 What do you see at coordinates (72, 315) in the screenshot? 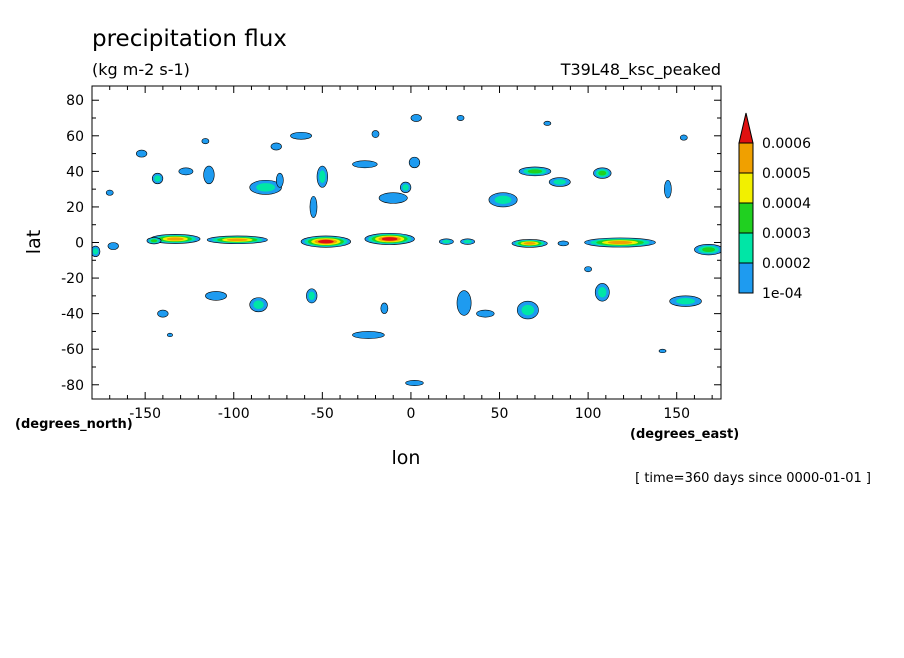
I see `y-tick-label: -40` at bounding box center [72, 315].